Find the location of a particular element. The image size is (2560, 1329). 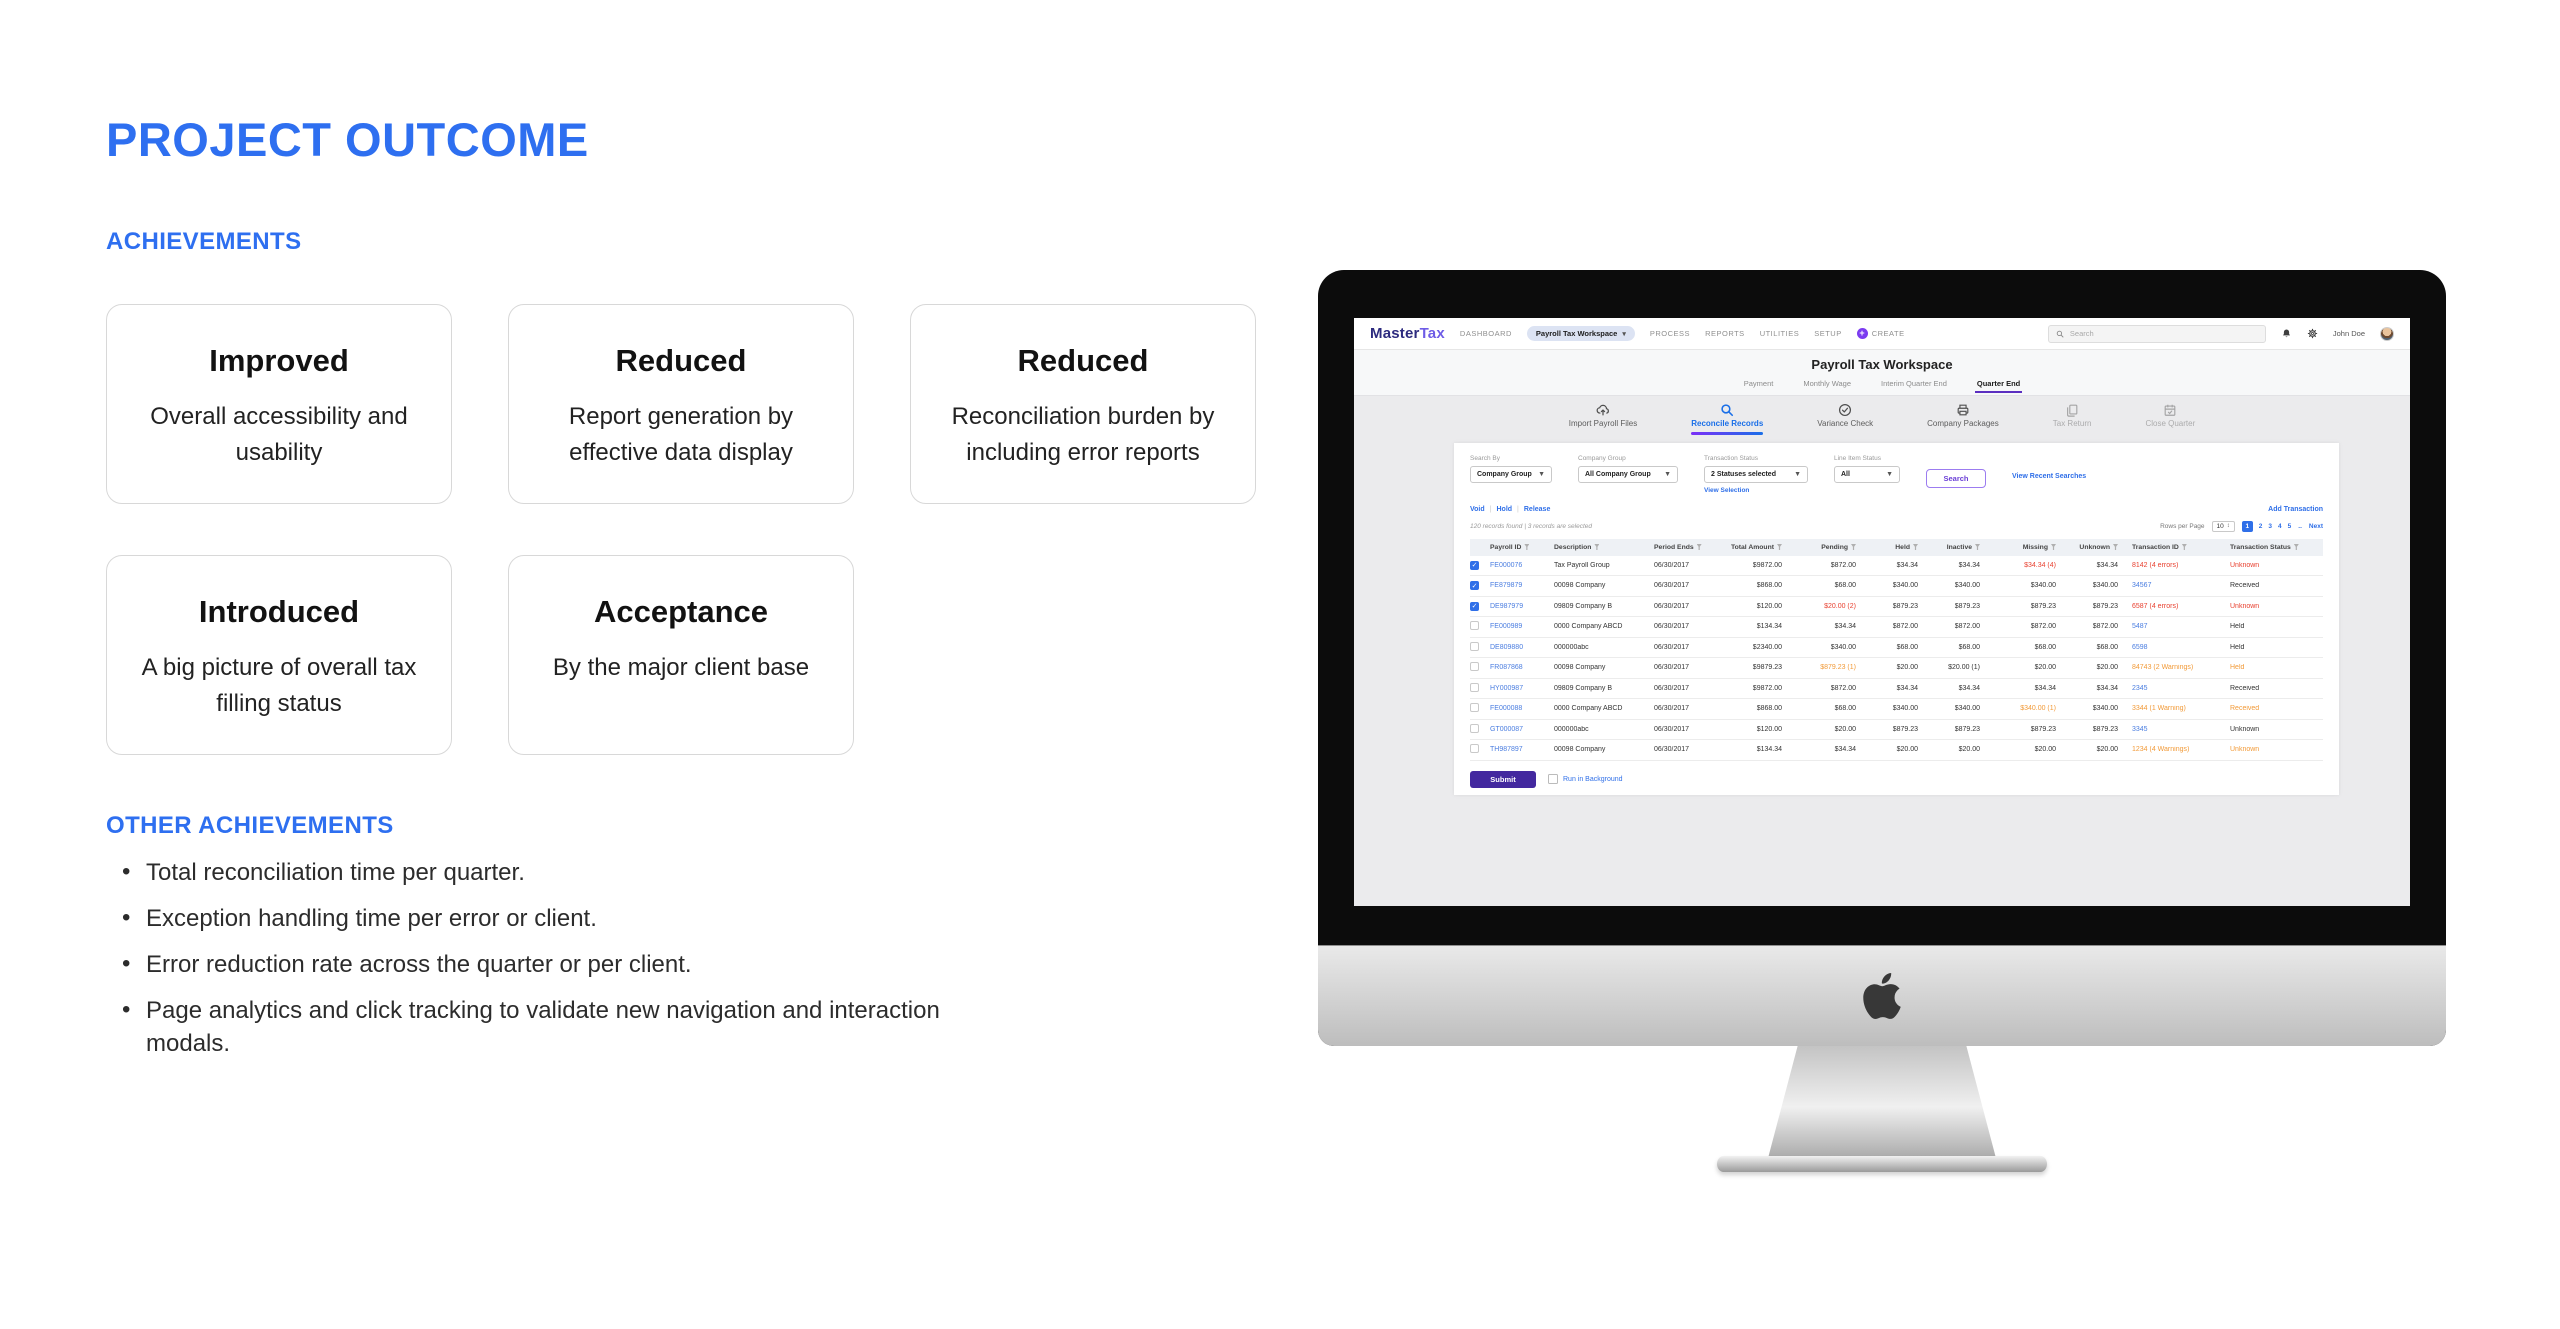

nav-item-create: + CREATE is located at coordinates (1880, 333).